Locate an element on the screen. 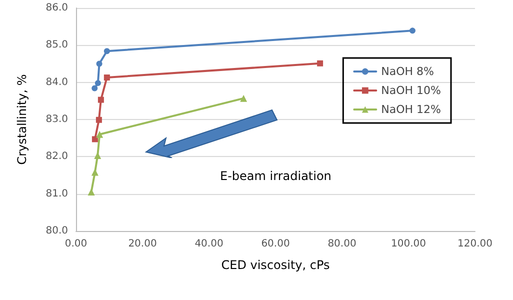 The width and height of the screenshot is (513, 300). x-tick-label: 120.00 is located at coordinates (475, 244).